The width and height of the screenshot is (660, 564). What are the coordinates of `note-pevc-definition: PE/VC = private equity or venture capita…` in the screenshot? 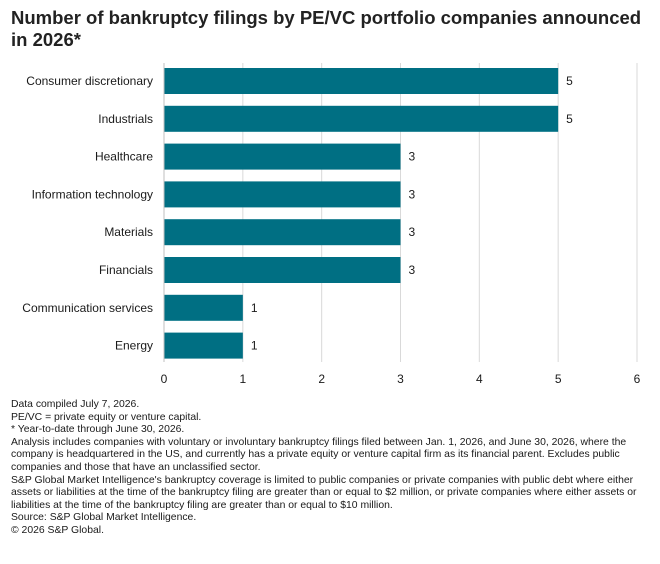 It's located at (106, 417).